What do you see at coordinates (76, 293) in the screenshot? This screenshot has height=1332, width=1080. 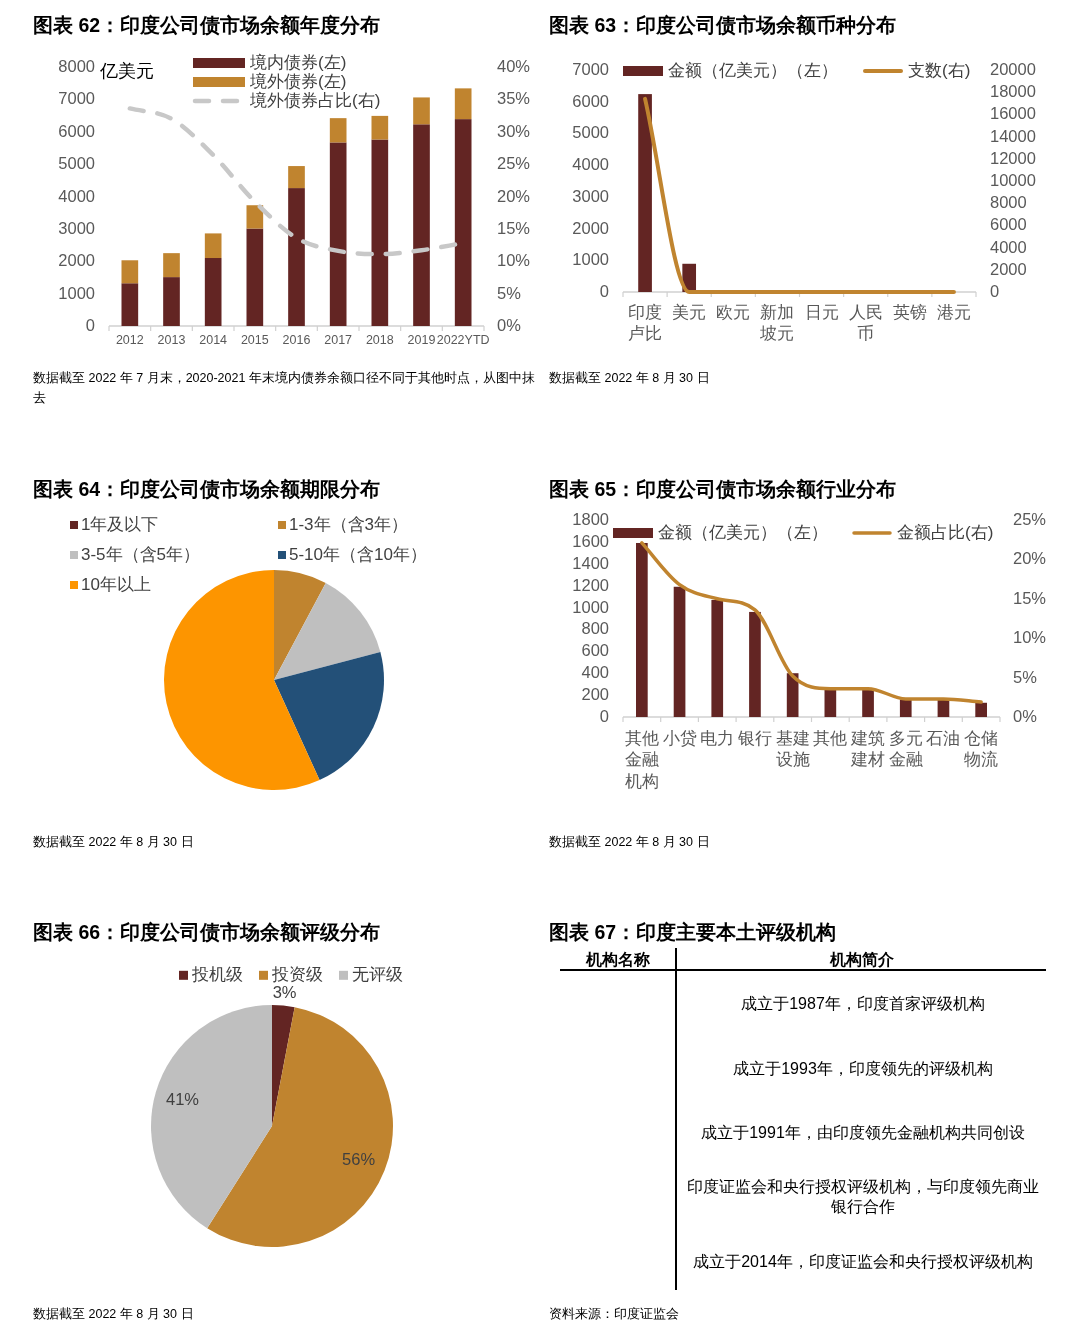 I see `y-tick-label: 1000` at bounding box center [76, 293].